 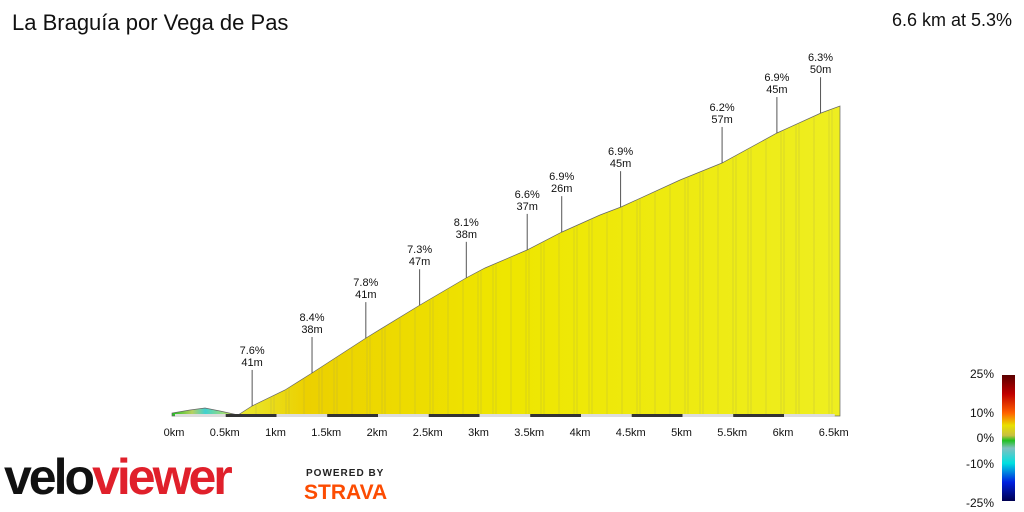 What do you see at coordinates (580, 433) in the screenshot?
I see `x-tick-label: 4km` at bounding box center [580, 433].